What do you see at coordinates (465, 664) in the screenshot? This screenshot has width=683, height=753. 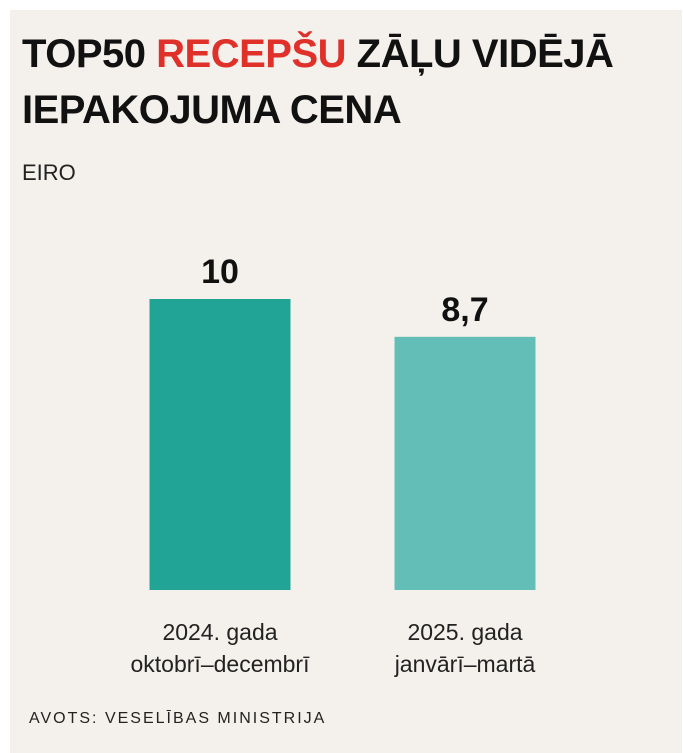 I see `category-label-2-line-2: janvārī–martā` at bounding box center [465, 664].